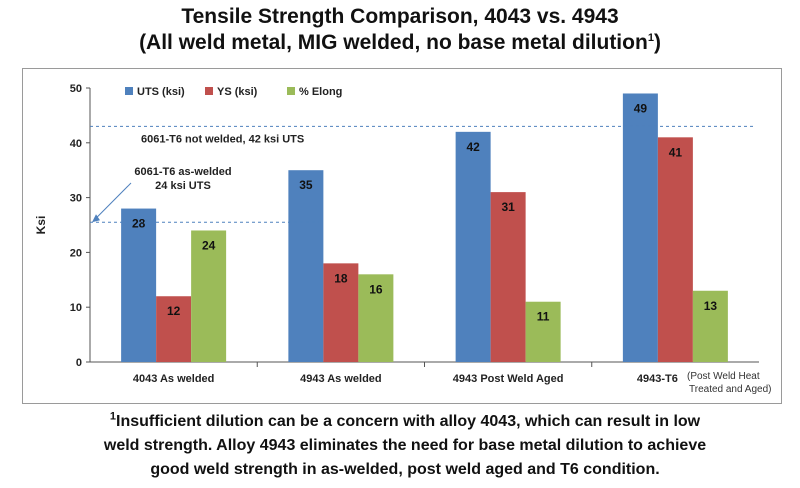 This screenshot has width=800, height=488. What do you see at coordinates (723, 376) in the screenshot?
I see `category-note-line-1: (Post Weld Heat` at bounding box center [723, 376].